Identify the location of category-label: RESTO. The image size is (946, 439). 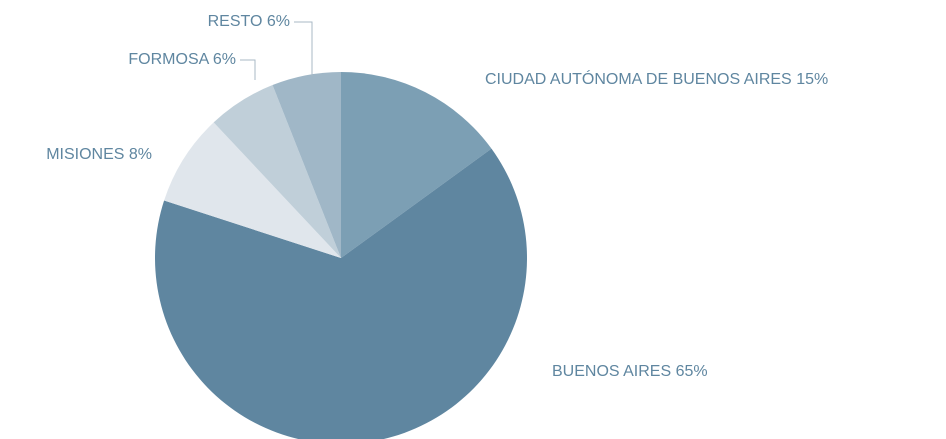
(235, 21).